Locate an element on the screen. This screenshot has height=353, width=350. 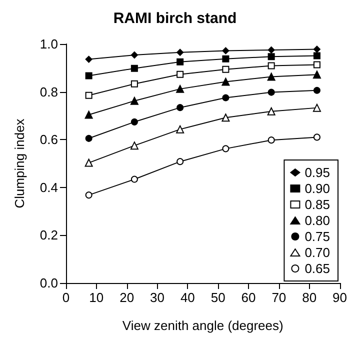
legend-label: 0.75 is located at coordinates (317, 236).